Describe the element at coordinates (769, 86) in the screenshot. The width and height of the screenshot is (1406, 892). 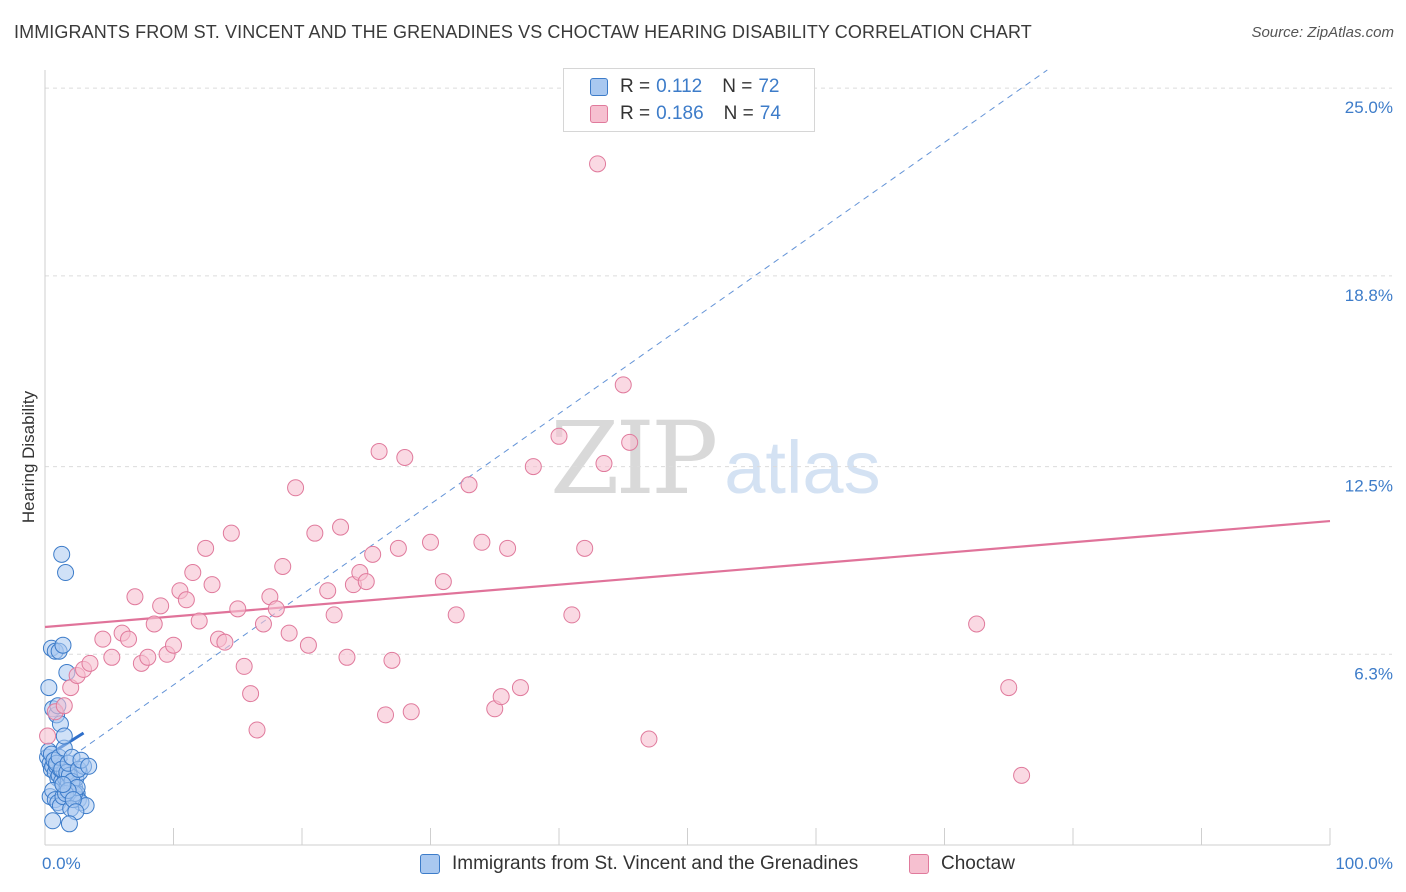
I see `legend-n-value: 72` at that location.